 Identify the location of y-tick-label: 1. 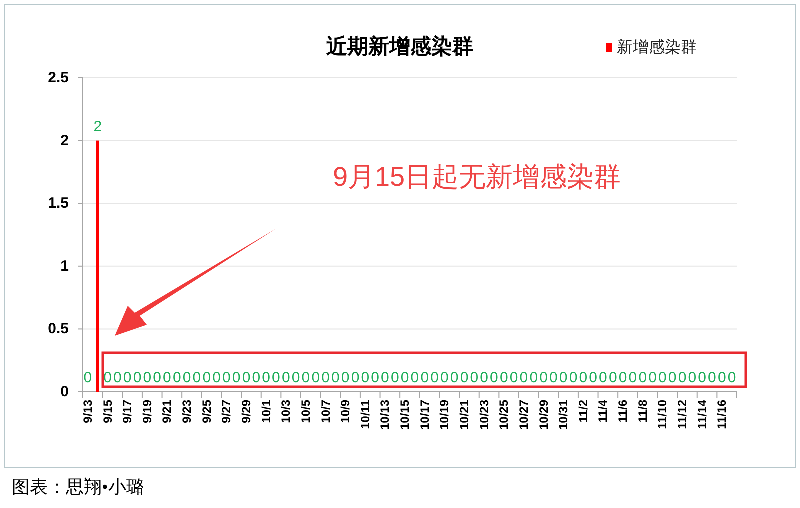
(64, 266).